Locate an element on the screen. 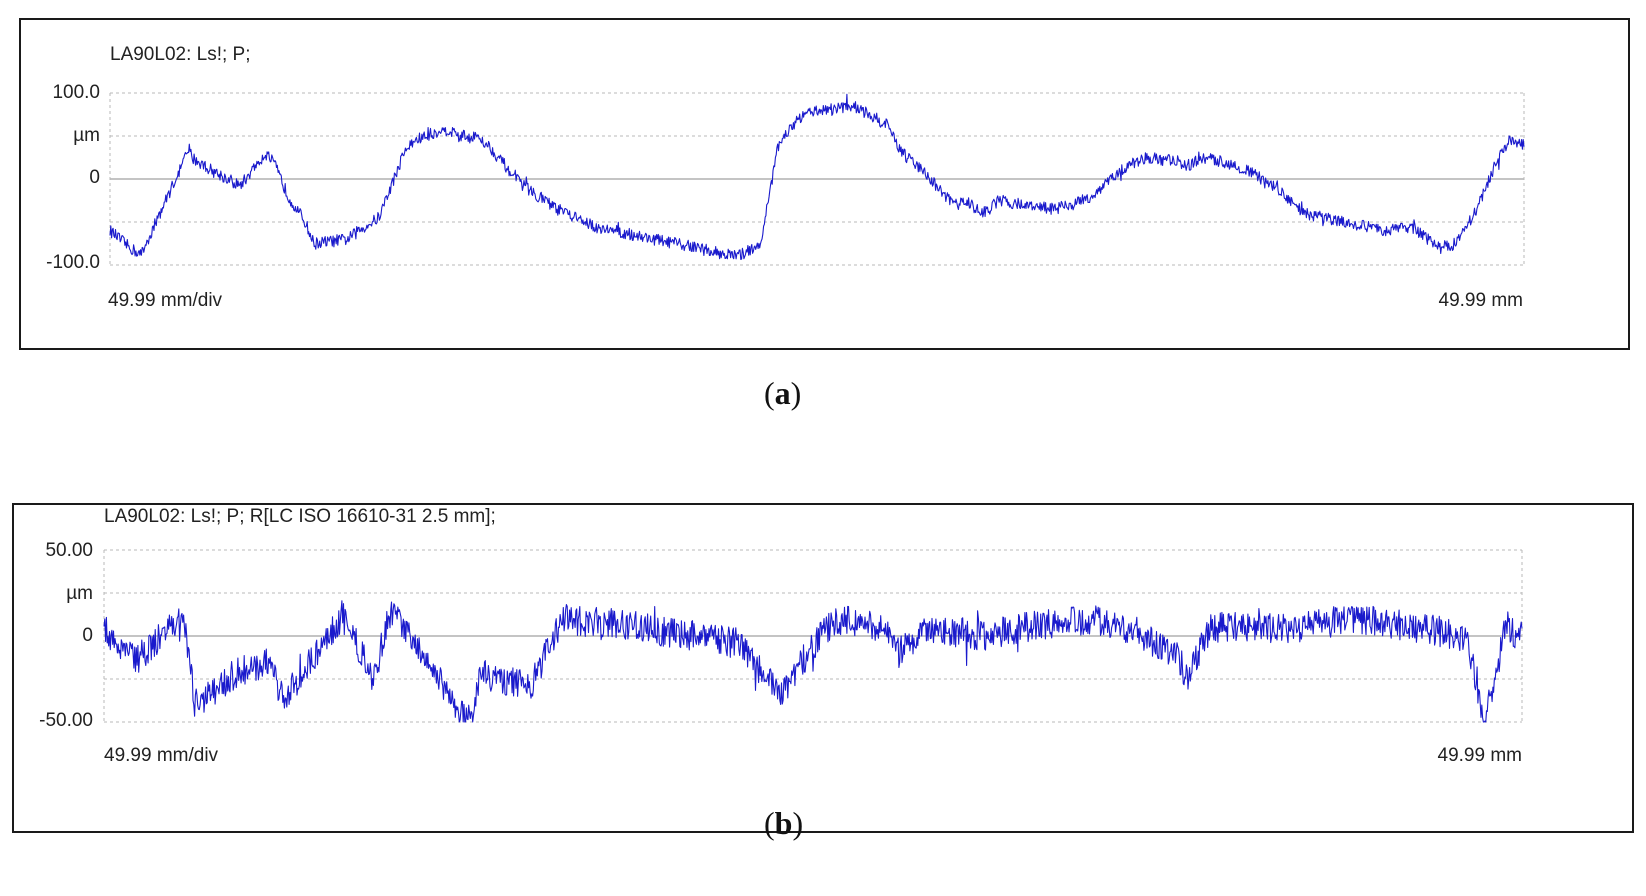  caption-a: (a) is located at coordinates (783, 393).